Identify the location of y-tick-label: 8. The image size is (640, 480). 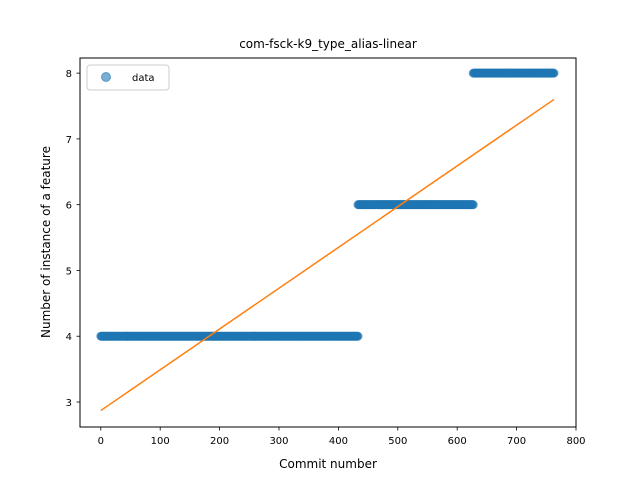
(69, 74).